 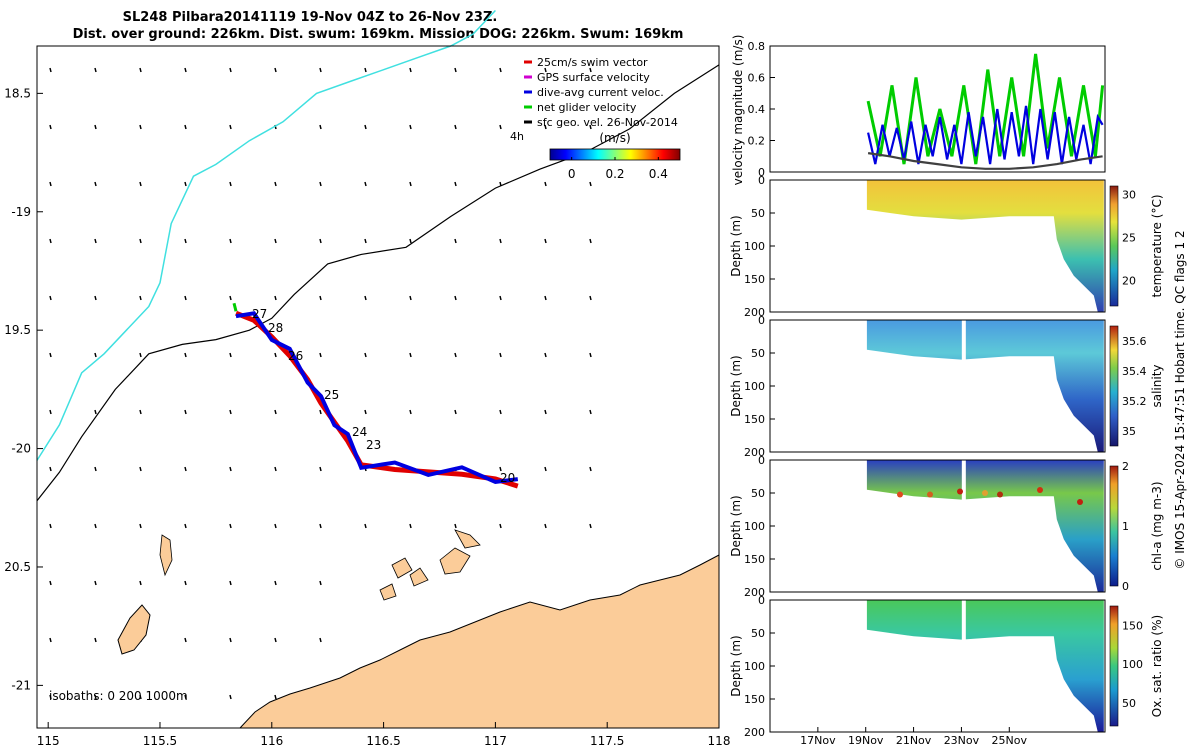 What do you see at coordinates (985, 135) in the screenshot?
I see `velocity-series-line` at bounding box center [985, 135].